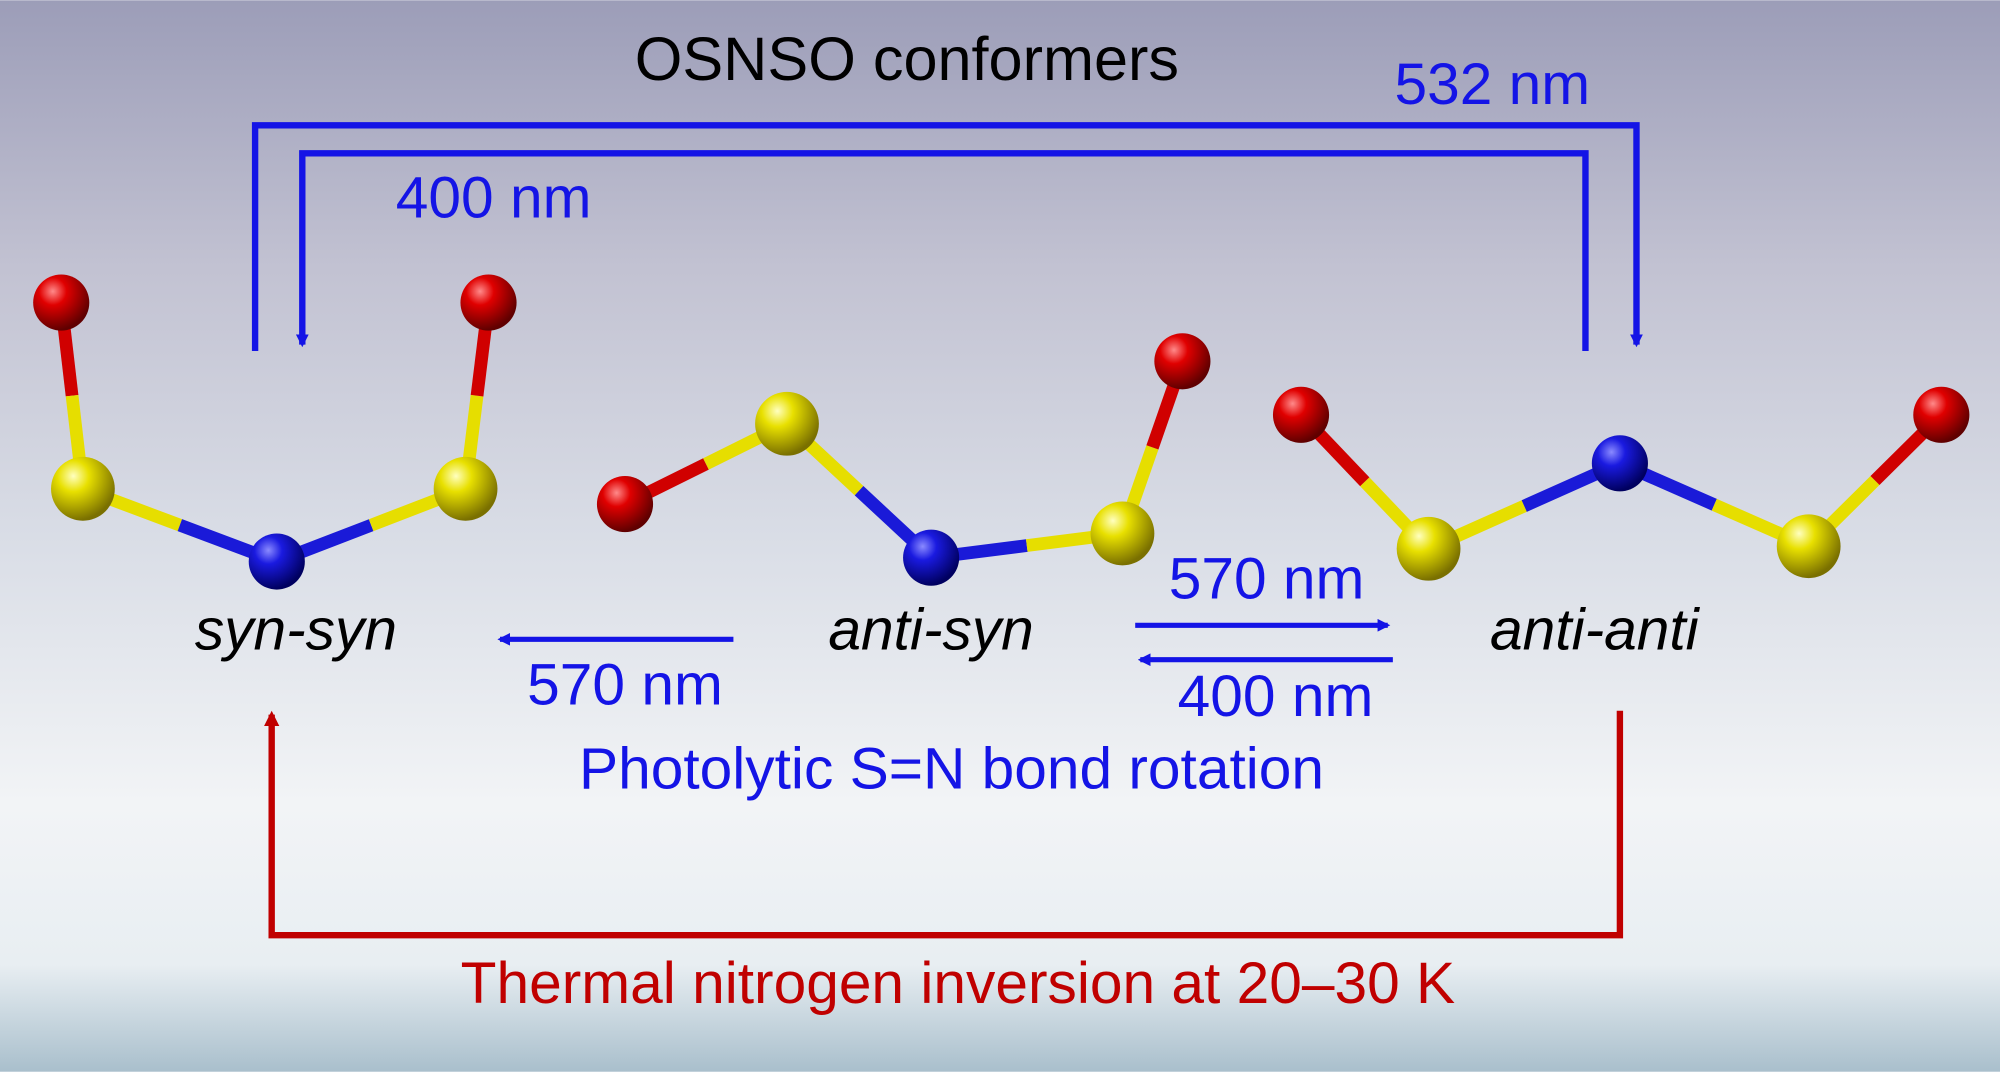 The image size is (2000, 1072). I want to click on thermal-arrow, so click(944, 824).